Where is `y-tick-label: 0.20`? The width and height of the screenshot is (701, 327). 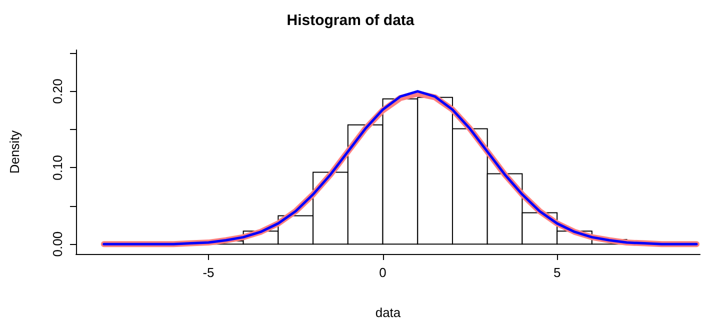 y-tick-label: 0.20 is located at coordinates (57, 91).